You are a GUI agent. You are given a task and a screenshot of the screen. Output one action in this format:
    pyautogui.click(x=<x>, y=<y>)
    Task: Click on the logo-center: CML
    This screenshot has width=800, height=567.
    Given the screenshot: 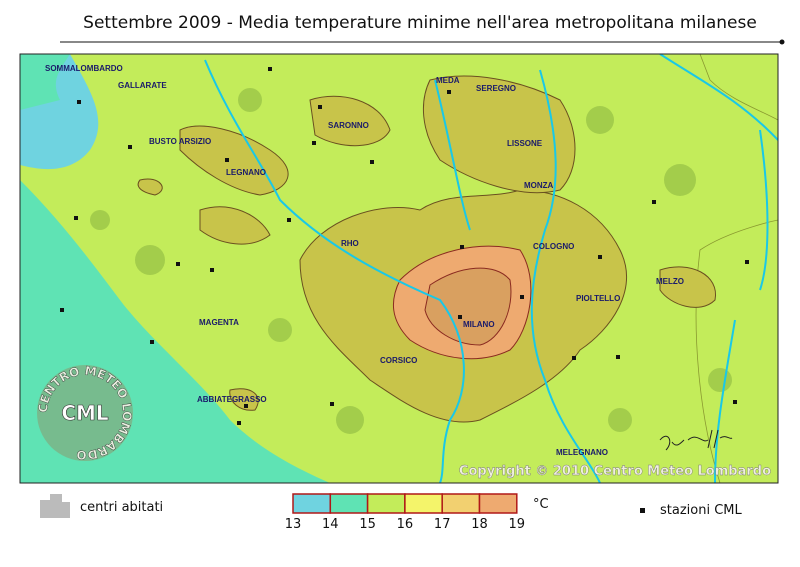 What is the action you would take?
    pyautogui.click(x=85, y=413)
    